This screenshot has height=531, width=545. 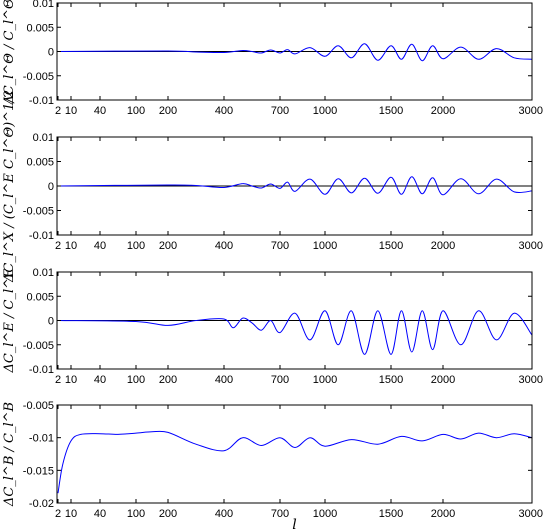 I want to click on y-axis-label: ΔC_l^B / C_l^B, so click(x=9, y=454).